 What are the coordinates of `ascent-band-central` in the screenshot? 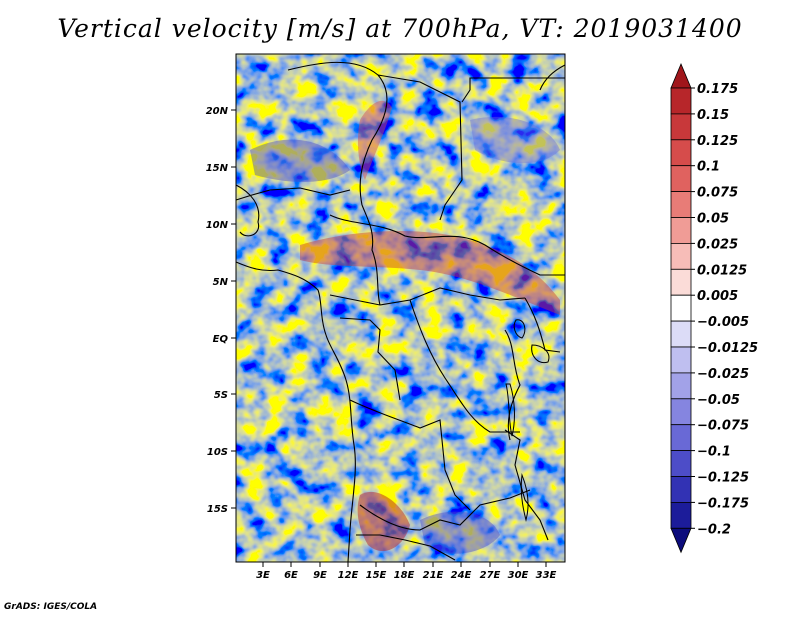 It's located at (430, 272).